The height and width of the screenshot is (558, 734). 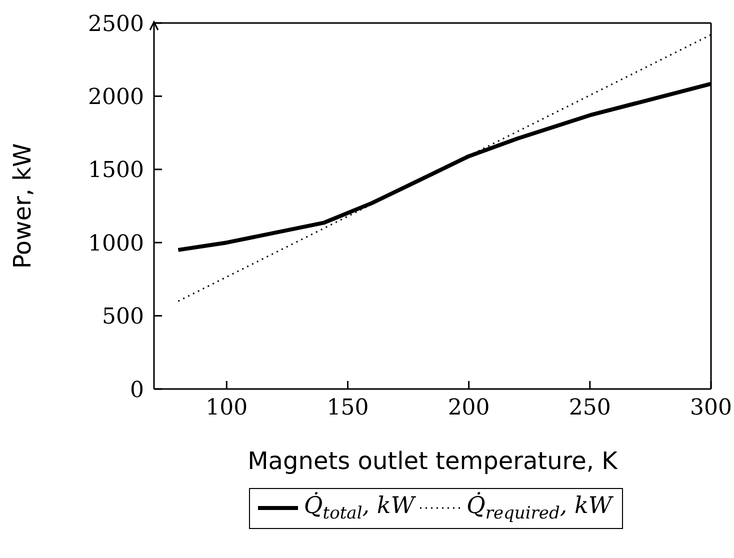 I want to click on y-tick-label: 2000, so click(x=116, y=97).